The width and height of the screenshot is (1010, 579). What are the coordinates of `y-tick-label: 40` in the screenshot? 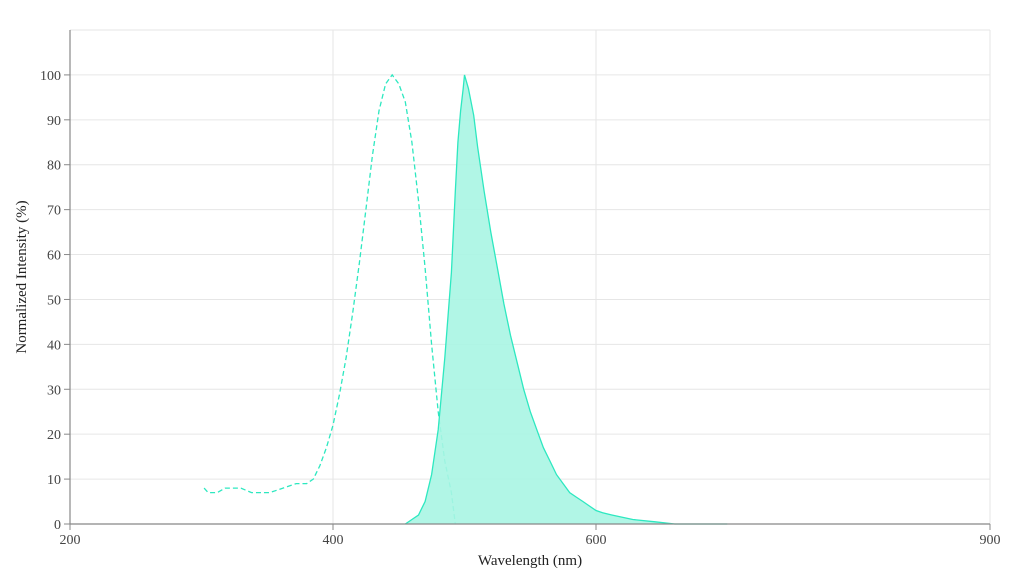 It's located at (54, 345).